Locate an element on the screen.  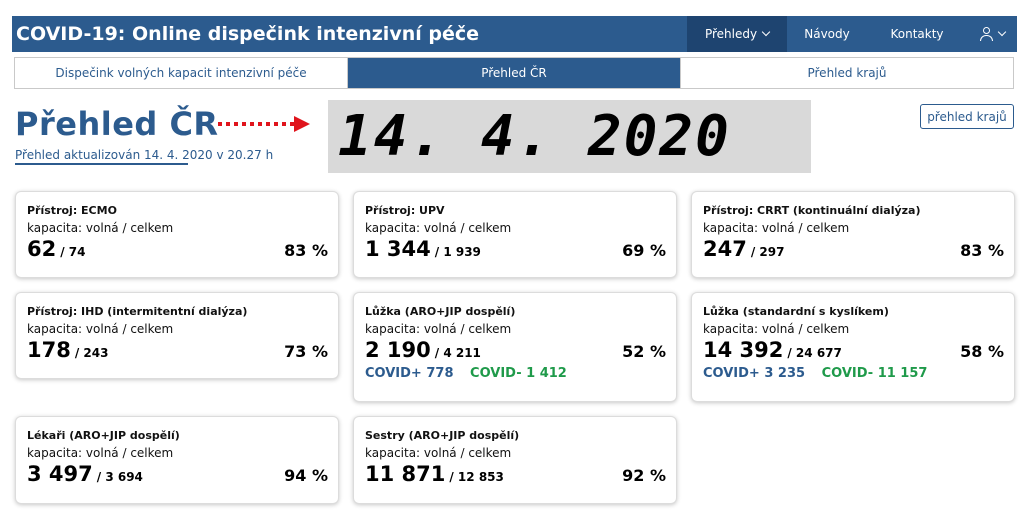
capacity-percent: 52 % is located at coordinates (644, 351).